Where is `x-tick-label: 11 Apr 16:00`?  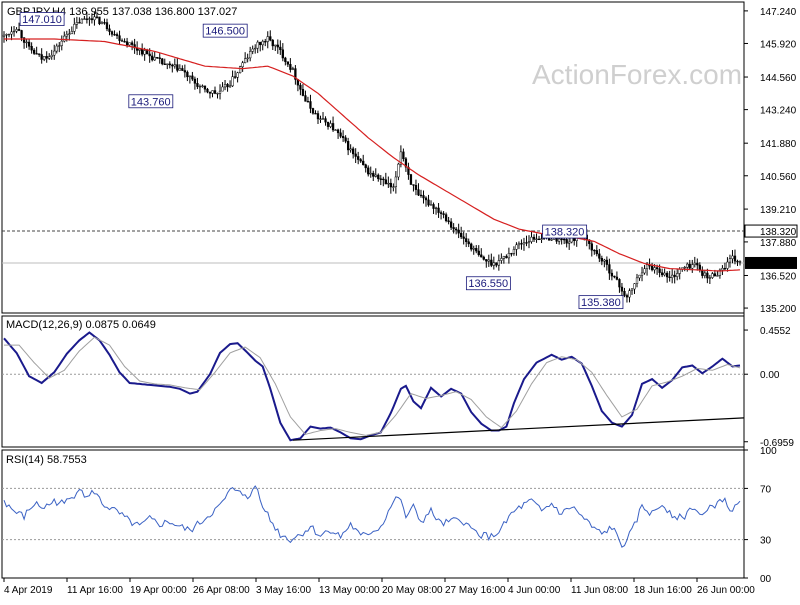 x-tick-label: 11 Apr 16:00 is located at coordinates (95, 590).